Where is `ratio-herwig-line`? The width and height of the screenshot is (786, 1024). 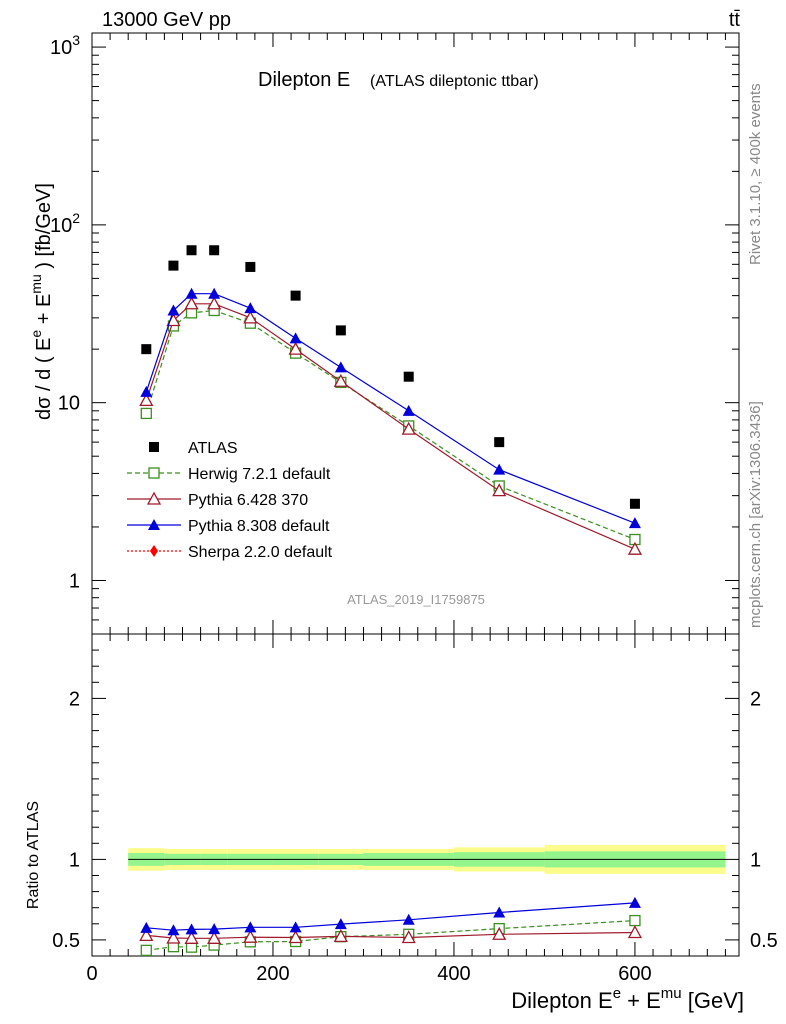
ratio-herwig-line is located at coordinates (390, 935).